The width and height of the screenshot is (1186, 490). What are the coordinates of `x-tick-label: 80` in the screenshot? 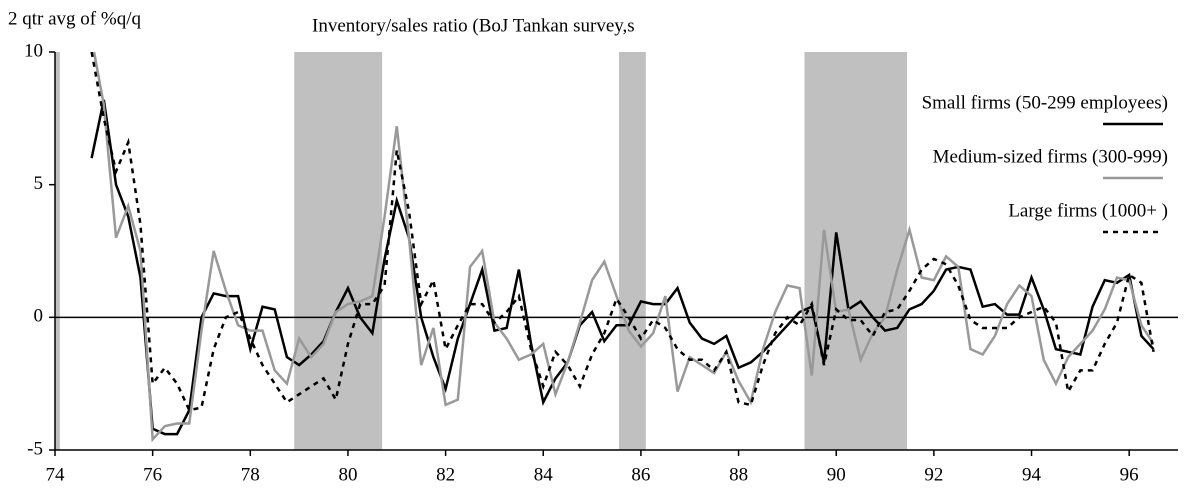 It's located at (347, 474).